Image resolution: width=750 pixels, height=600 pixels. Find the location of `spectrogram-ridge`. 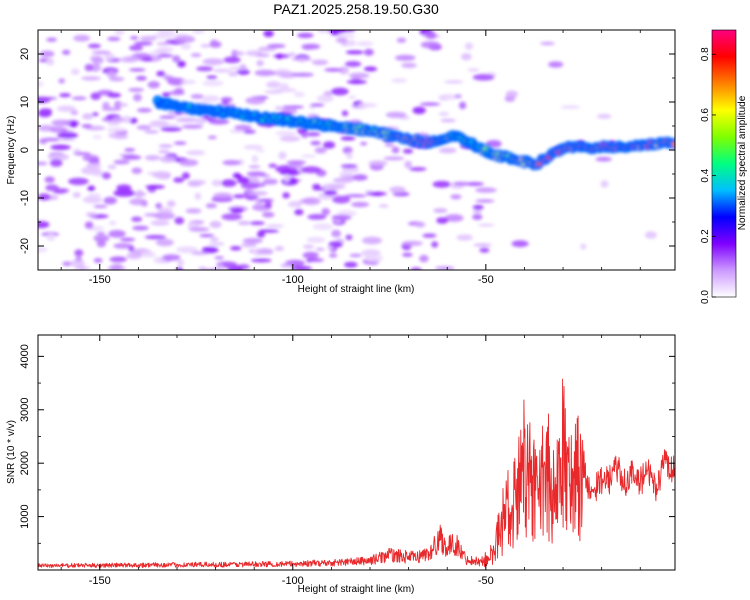

spectrogram-ridge is located at coordinates (413, 133).